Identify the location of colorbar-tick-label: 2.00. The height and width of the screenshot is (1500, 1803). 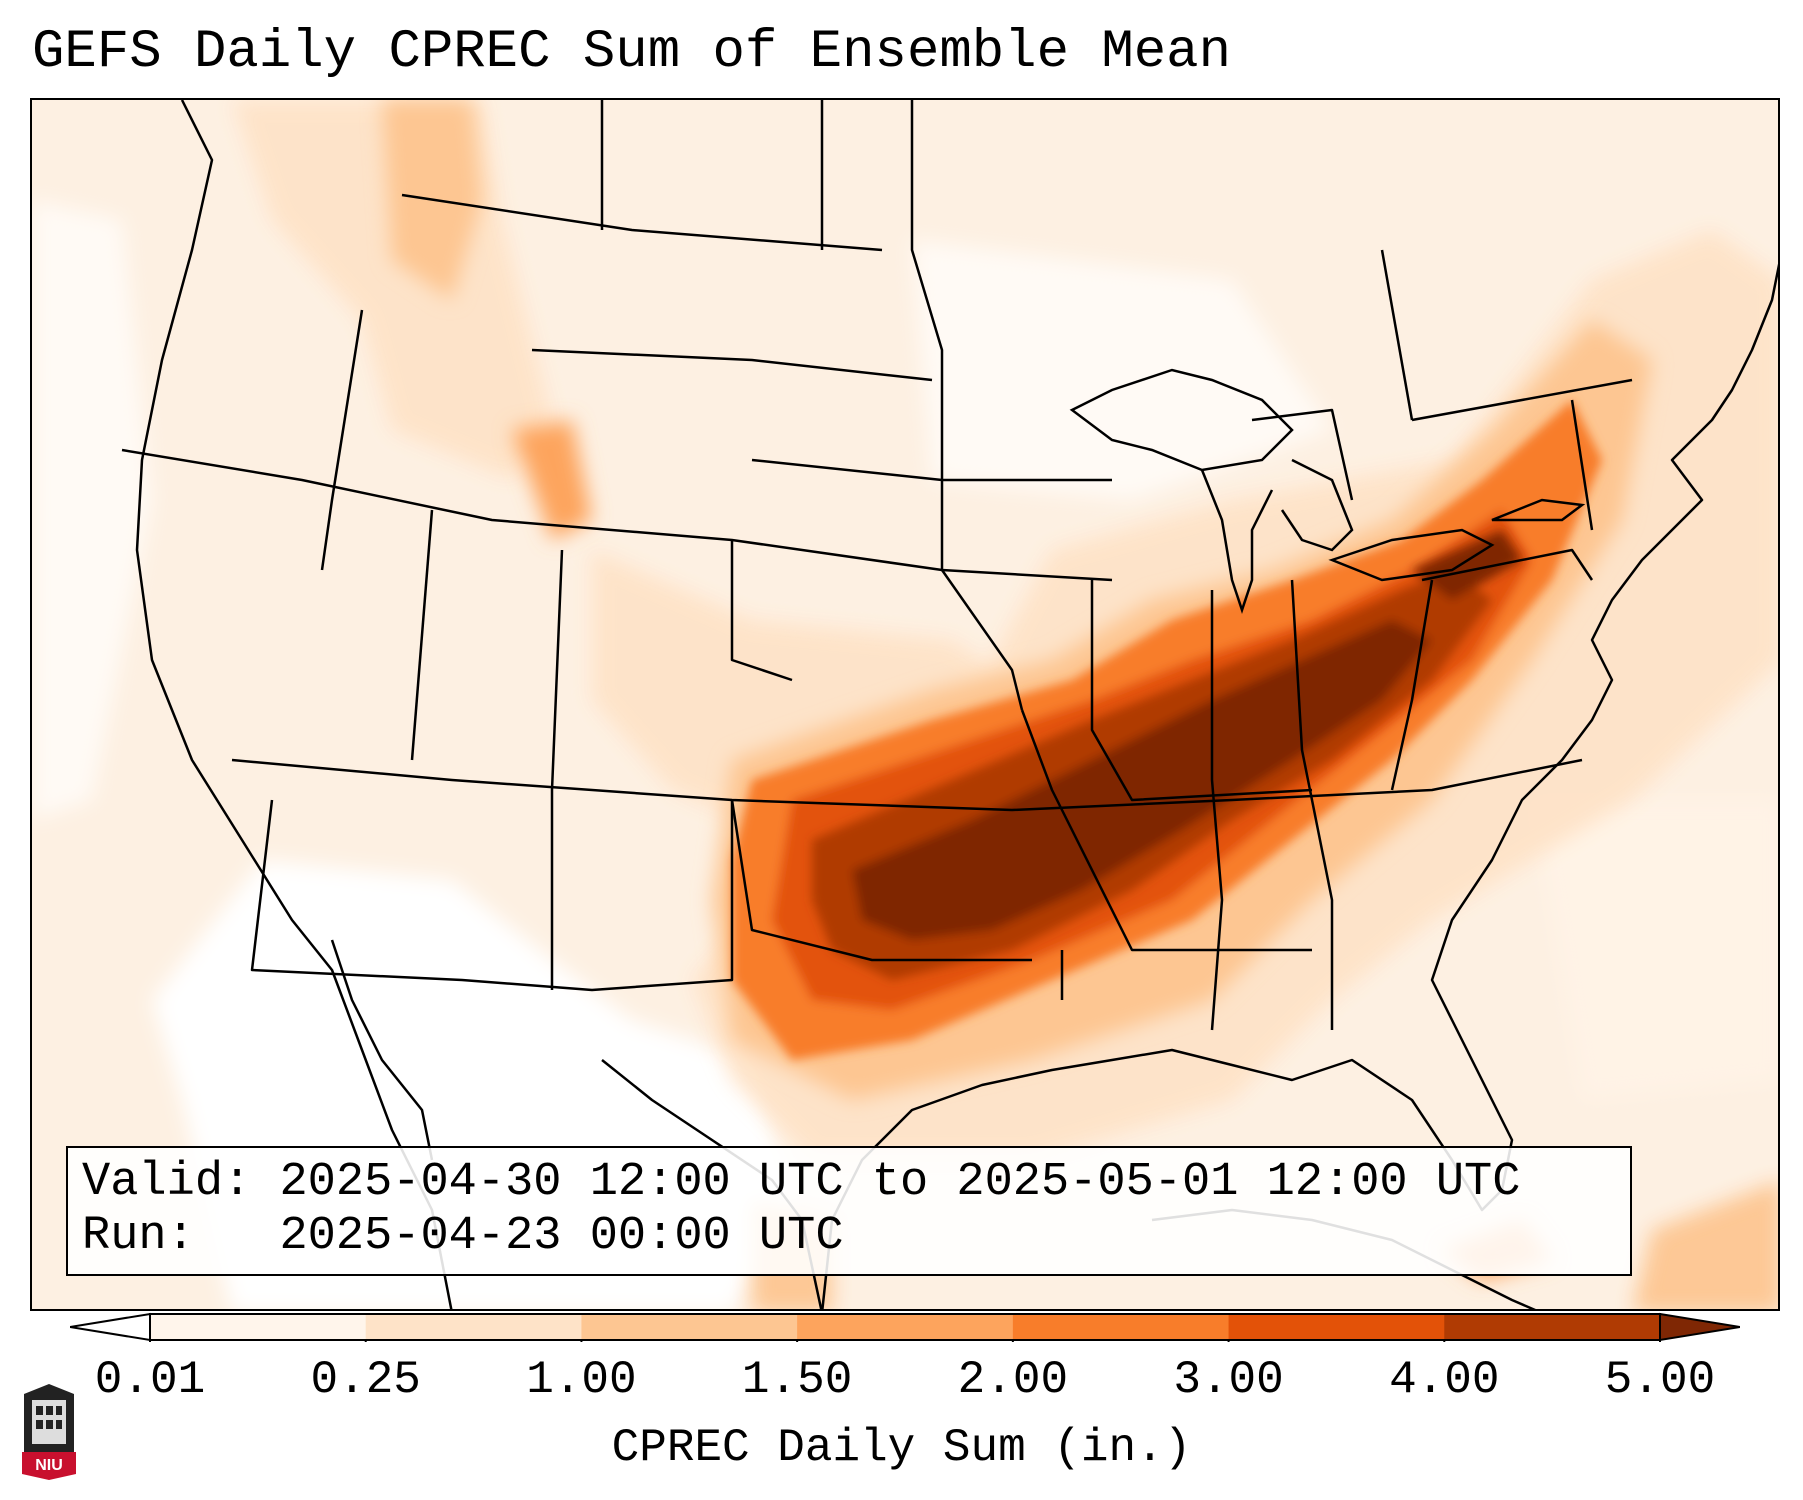
(1013, 1380).